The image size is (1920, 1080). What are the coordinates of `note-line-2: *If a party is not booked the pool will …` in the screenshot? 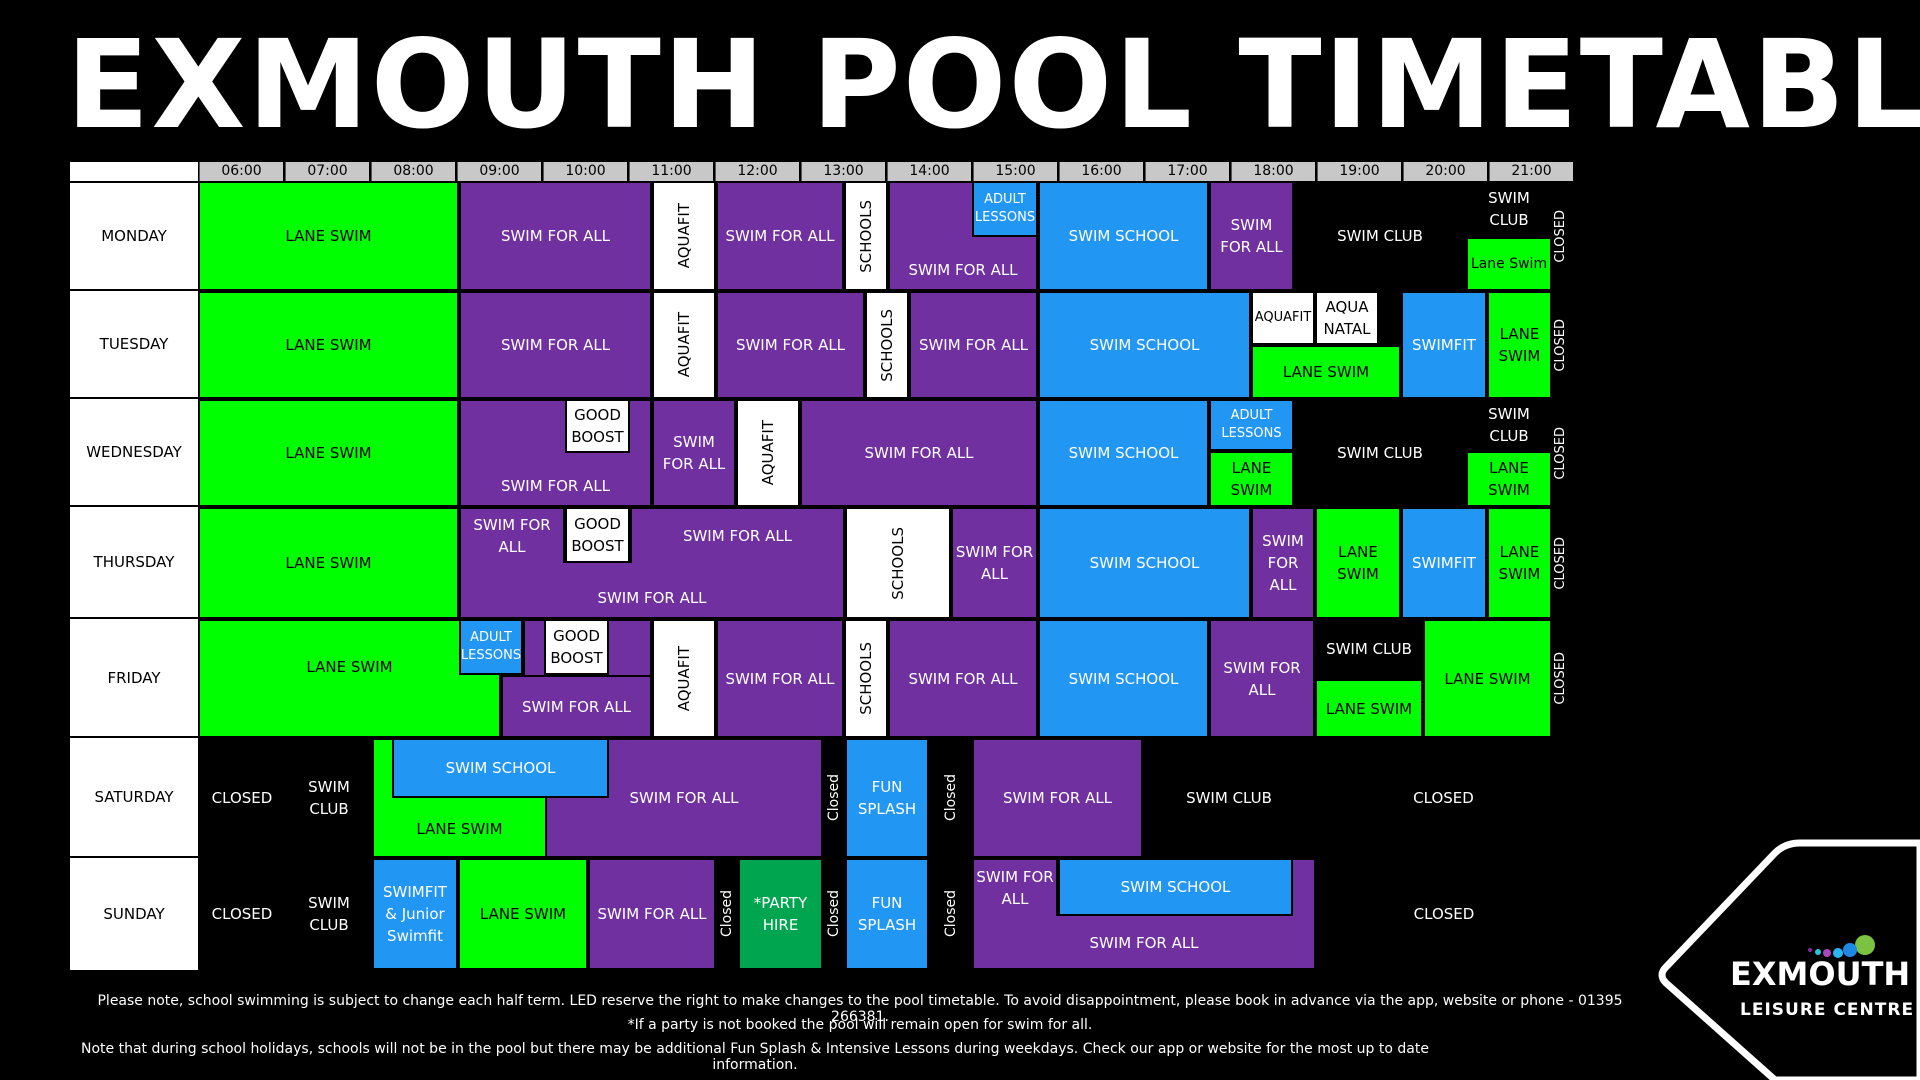 It's located at (860, 1025).